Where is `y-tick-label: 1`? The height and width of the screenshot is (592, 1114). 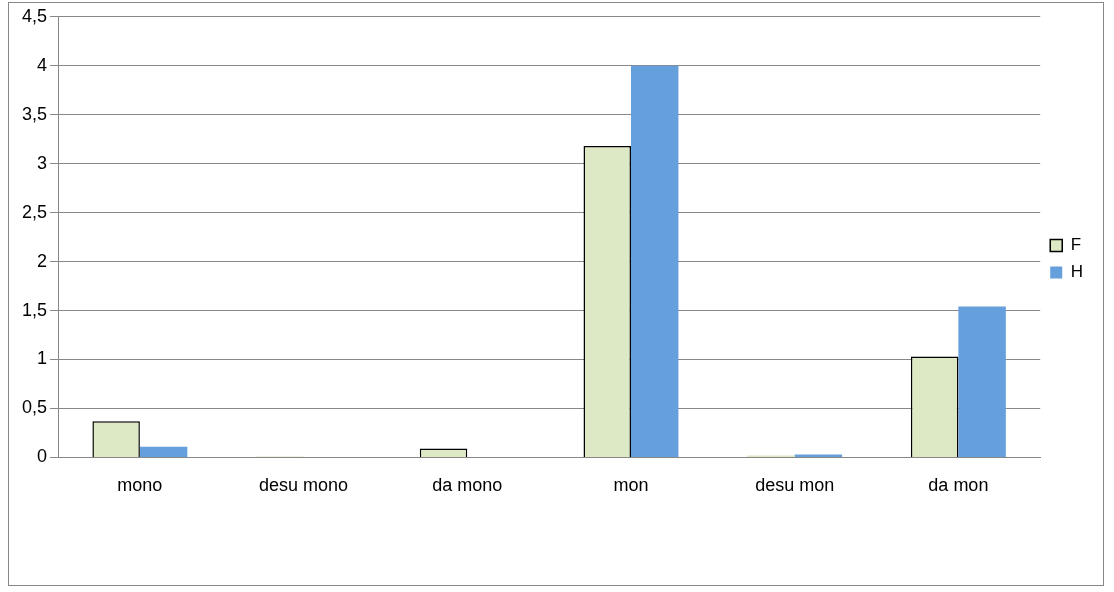
y-tick-label: 1 is located at coordinates (42, 358).